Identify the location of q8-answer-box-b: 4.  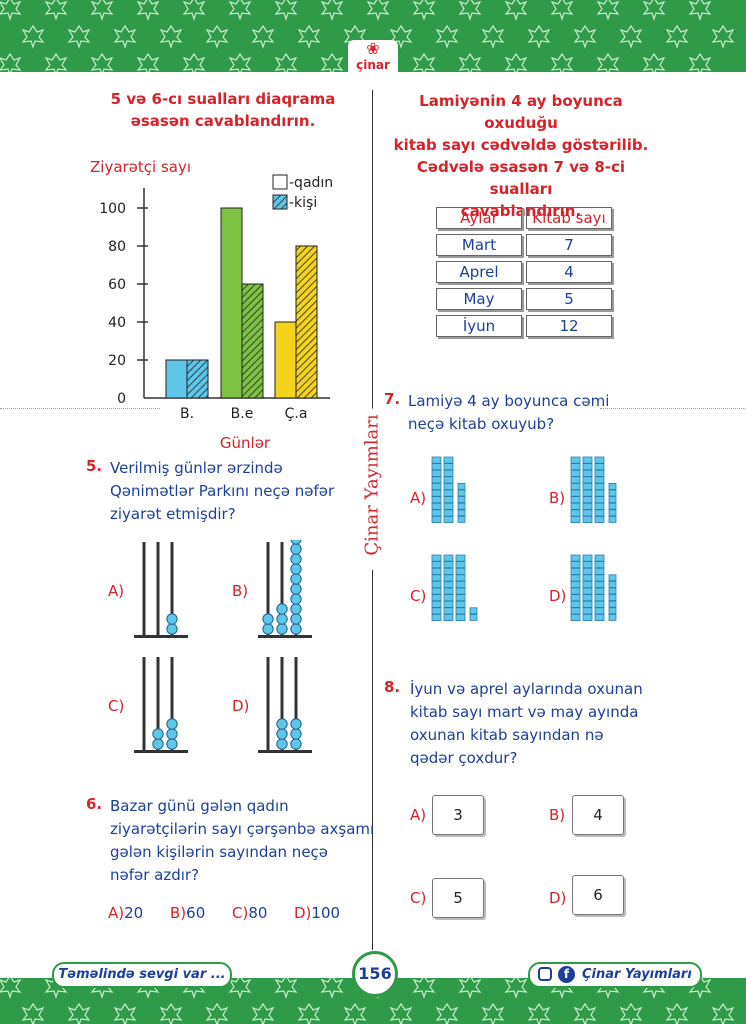
(598, 815).